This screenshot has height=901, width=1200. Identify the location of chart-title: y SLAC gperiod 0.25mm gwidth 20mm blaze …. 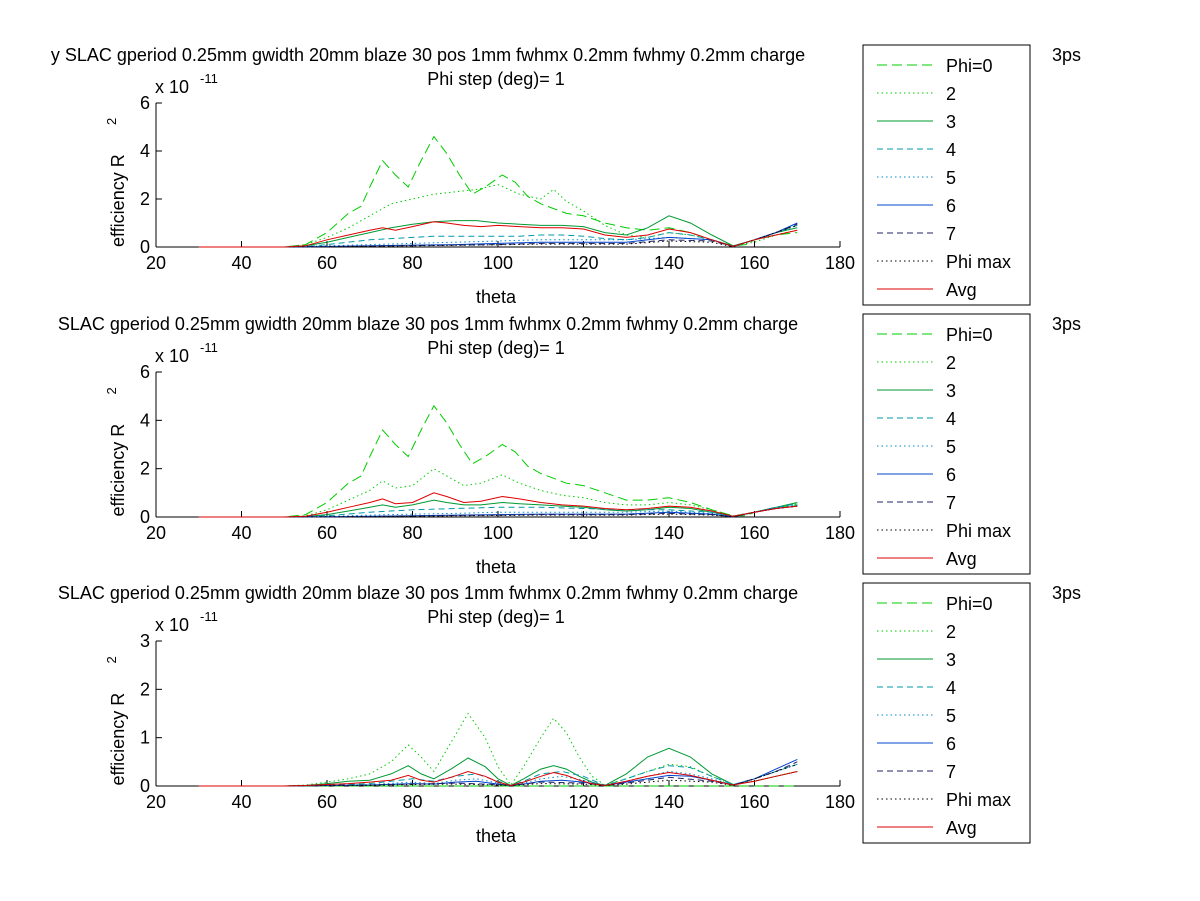
(428, 55).